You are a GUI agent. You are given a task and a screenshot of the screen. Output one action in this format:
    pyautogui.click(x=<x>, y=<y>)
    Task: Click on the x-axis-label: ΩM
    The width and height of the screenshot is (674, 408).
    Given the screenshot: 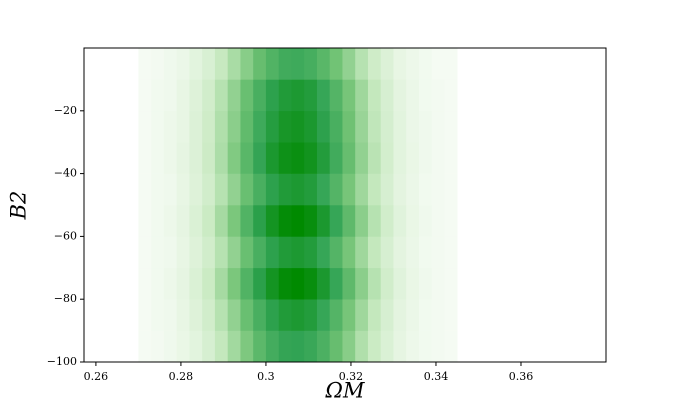 What is the action you would take?
    pyautogui.click(x=345, y=391)
    